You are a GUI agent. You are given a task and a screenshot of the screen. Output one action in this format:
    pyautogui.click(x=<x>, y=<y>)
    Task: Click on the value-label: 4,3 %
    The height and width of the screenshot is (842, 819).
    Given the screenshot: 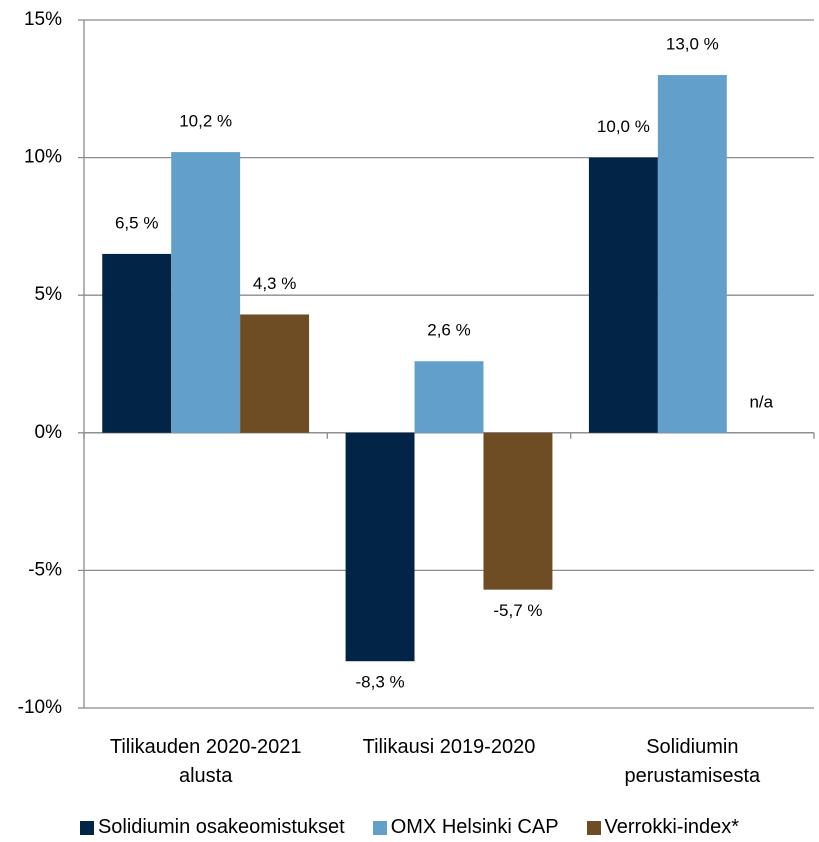 What is the action you would take?
    pyautogui.click(x=274, y=283)
    